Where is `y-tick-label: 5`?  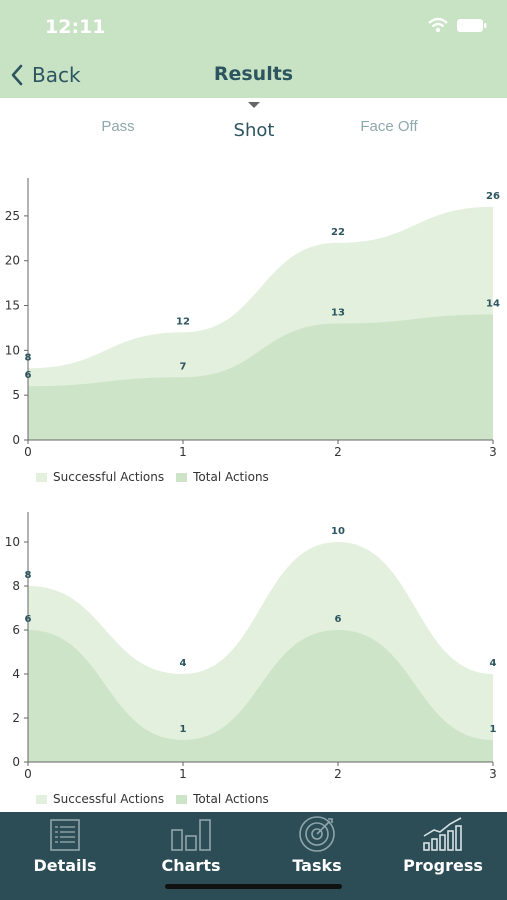
y-tick-label: 5 is located at coordinates (16, 395).